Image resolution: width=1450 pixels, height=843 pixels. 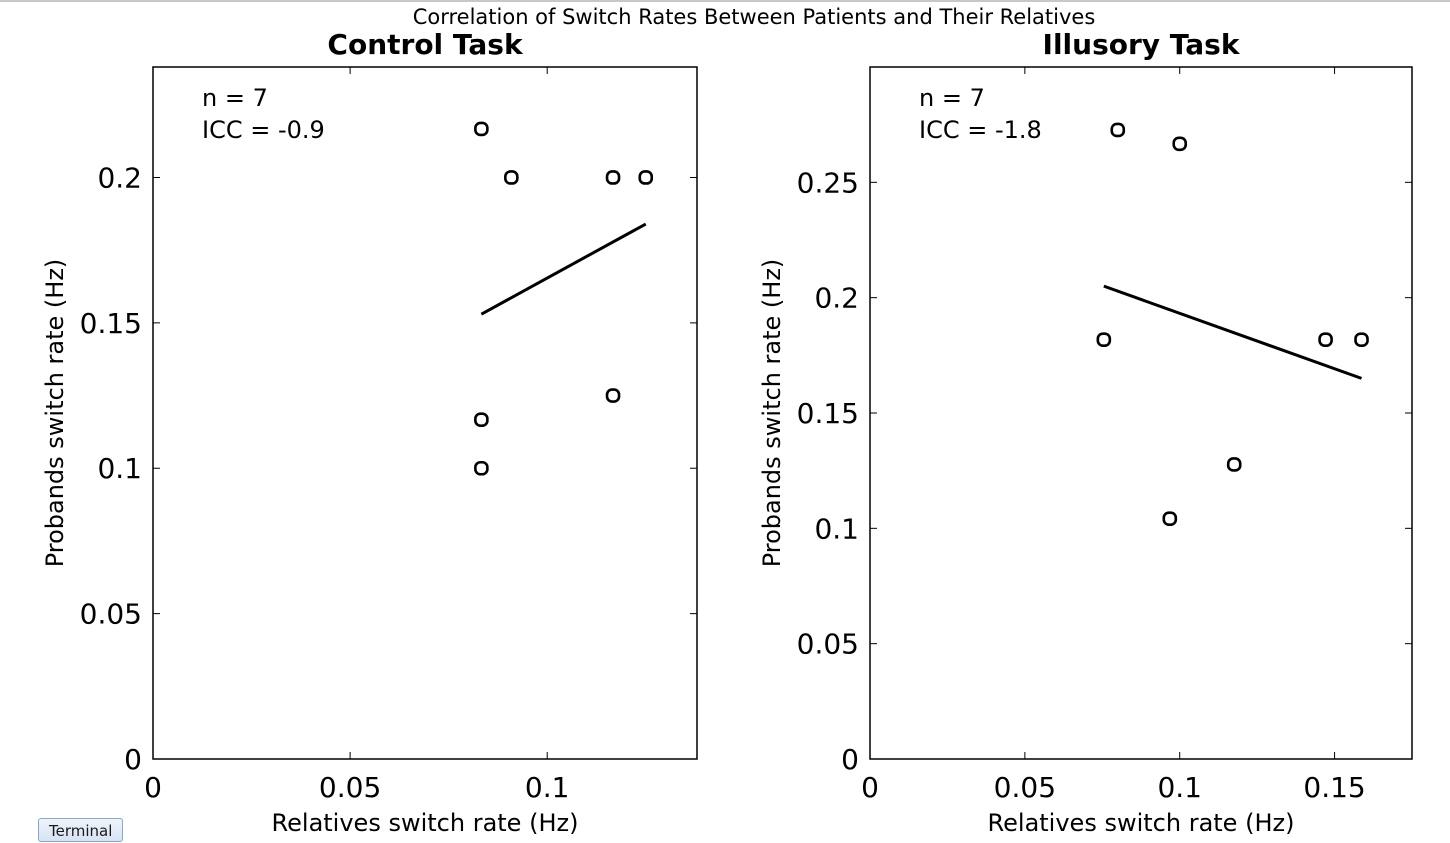 What do you see at coordinates (725, 1) in the screenshot?
I see `window-top-border` at bounding box center [725, 1].